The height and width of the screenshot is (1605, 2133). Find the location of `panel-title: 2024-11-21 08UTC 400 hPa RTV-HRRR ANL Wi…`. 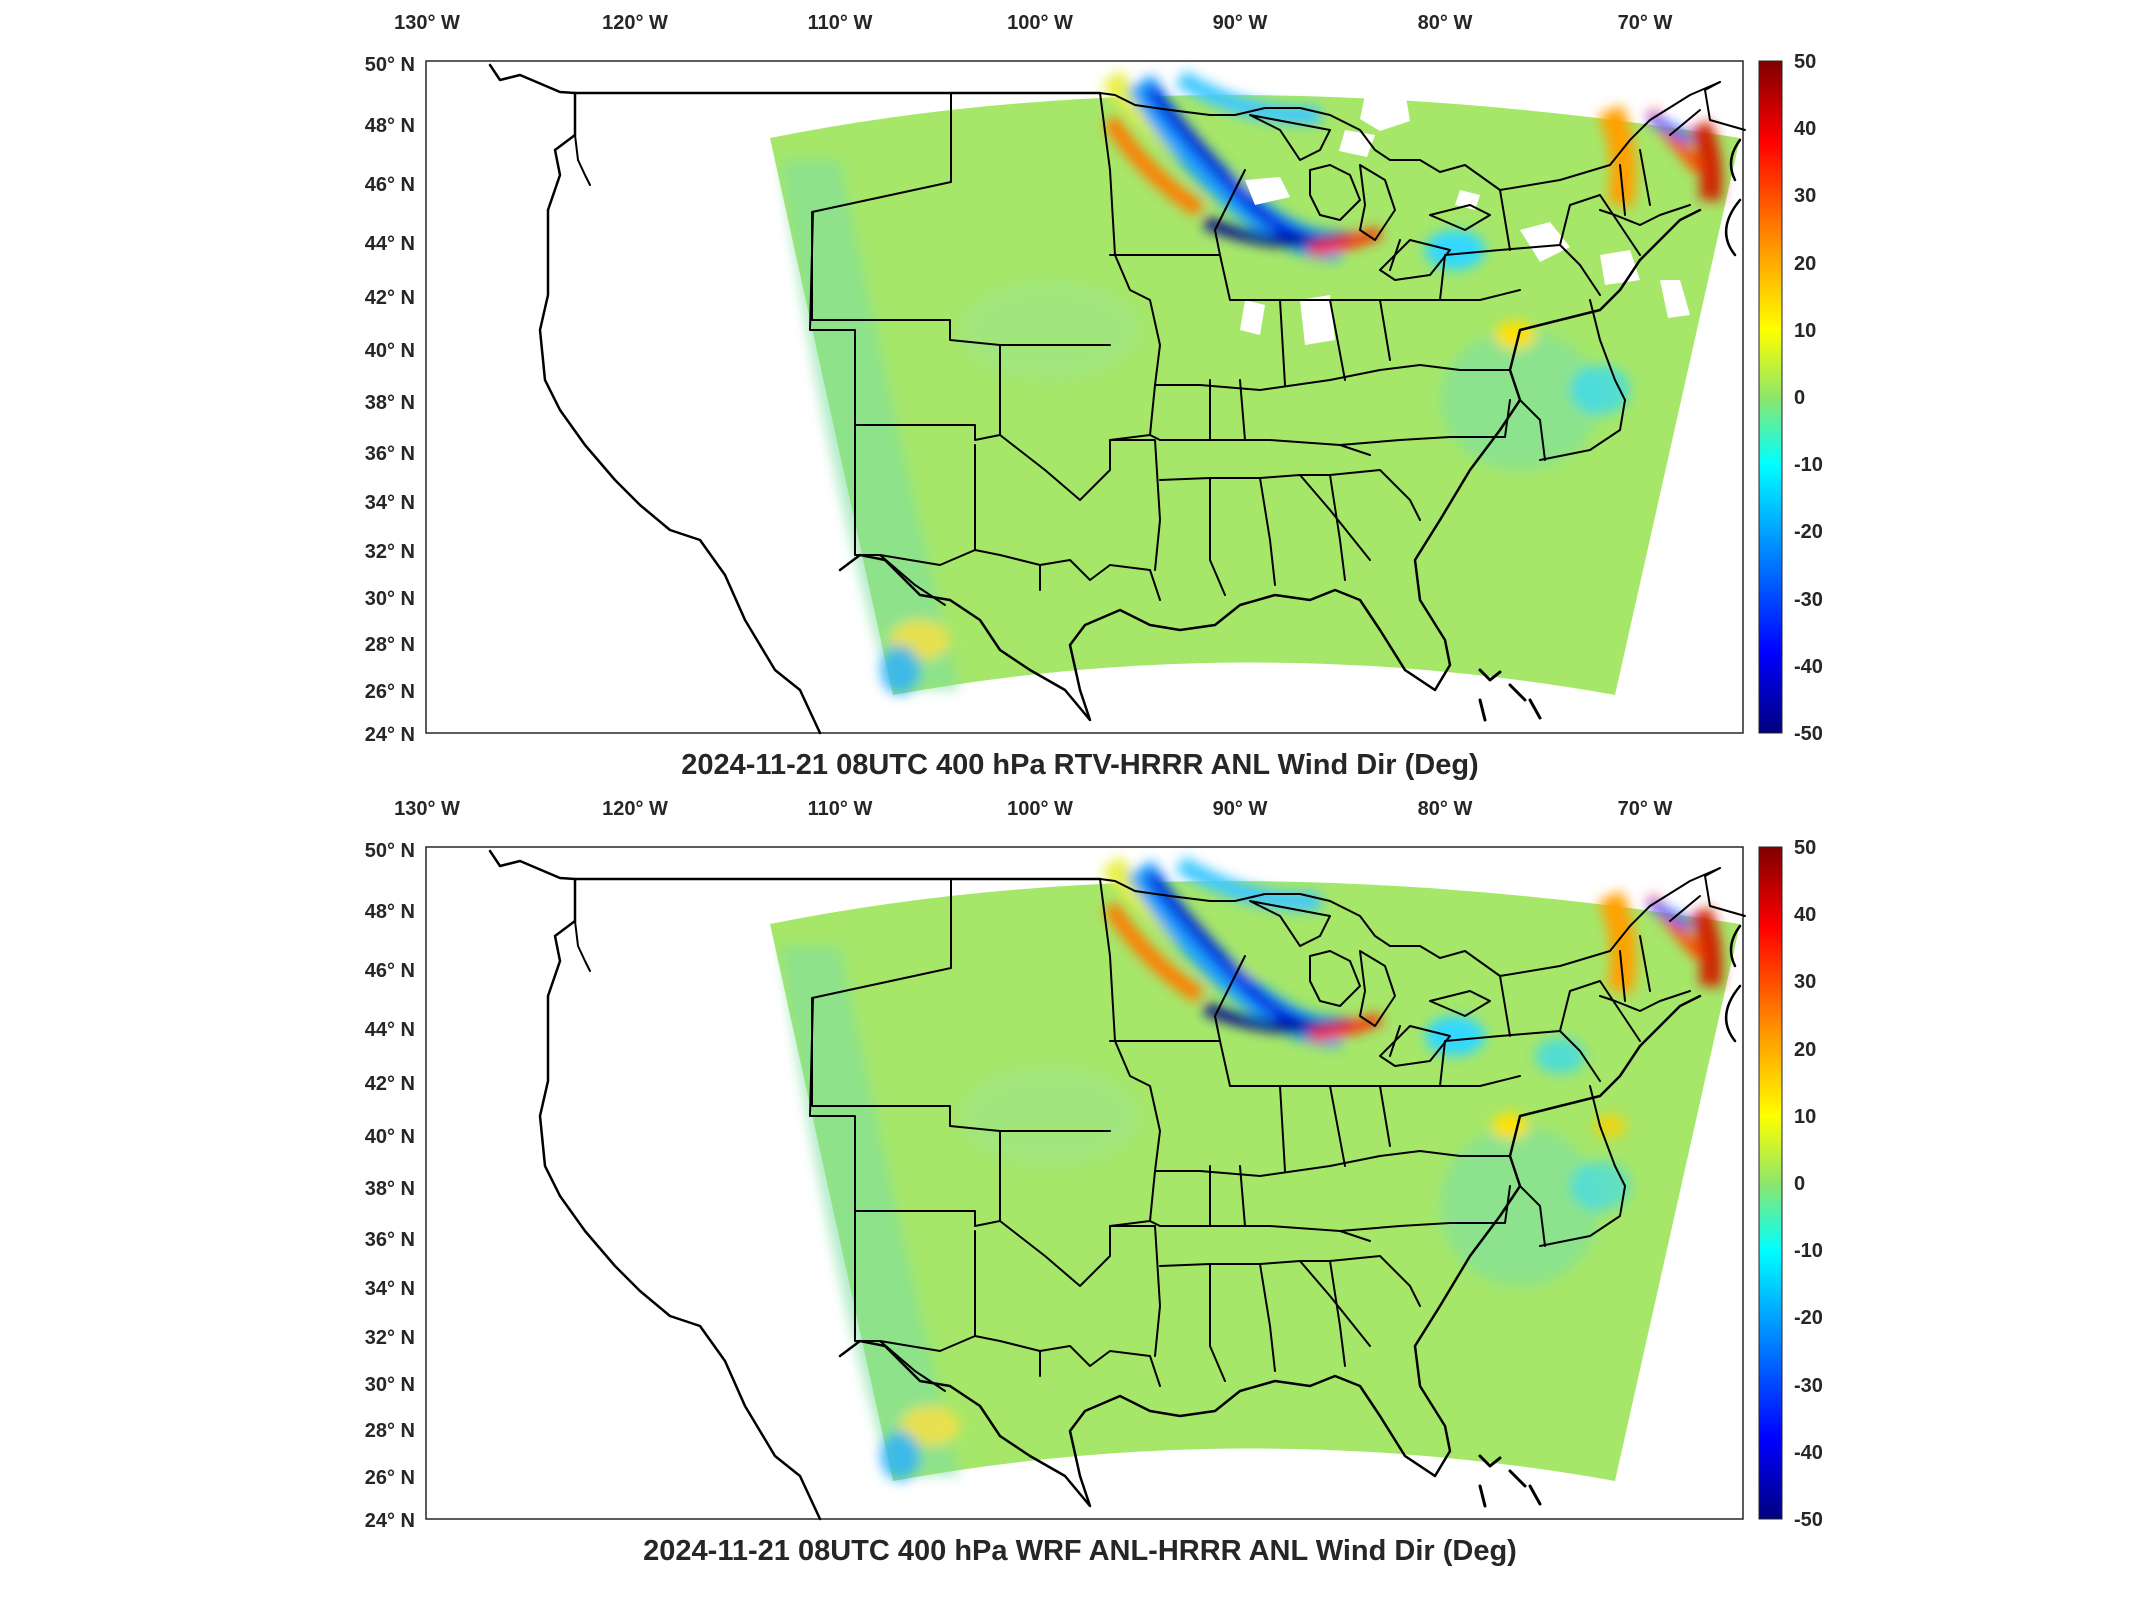

panel-title: 2024-11-21 08UTC 400 hPa RTV-HRRR ANL Wi… is located at coordinates (1079, 765).